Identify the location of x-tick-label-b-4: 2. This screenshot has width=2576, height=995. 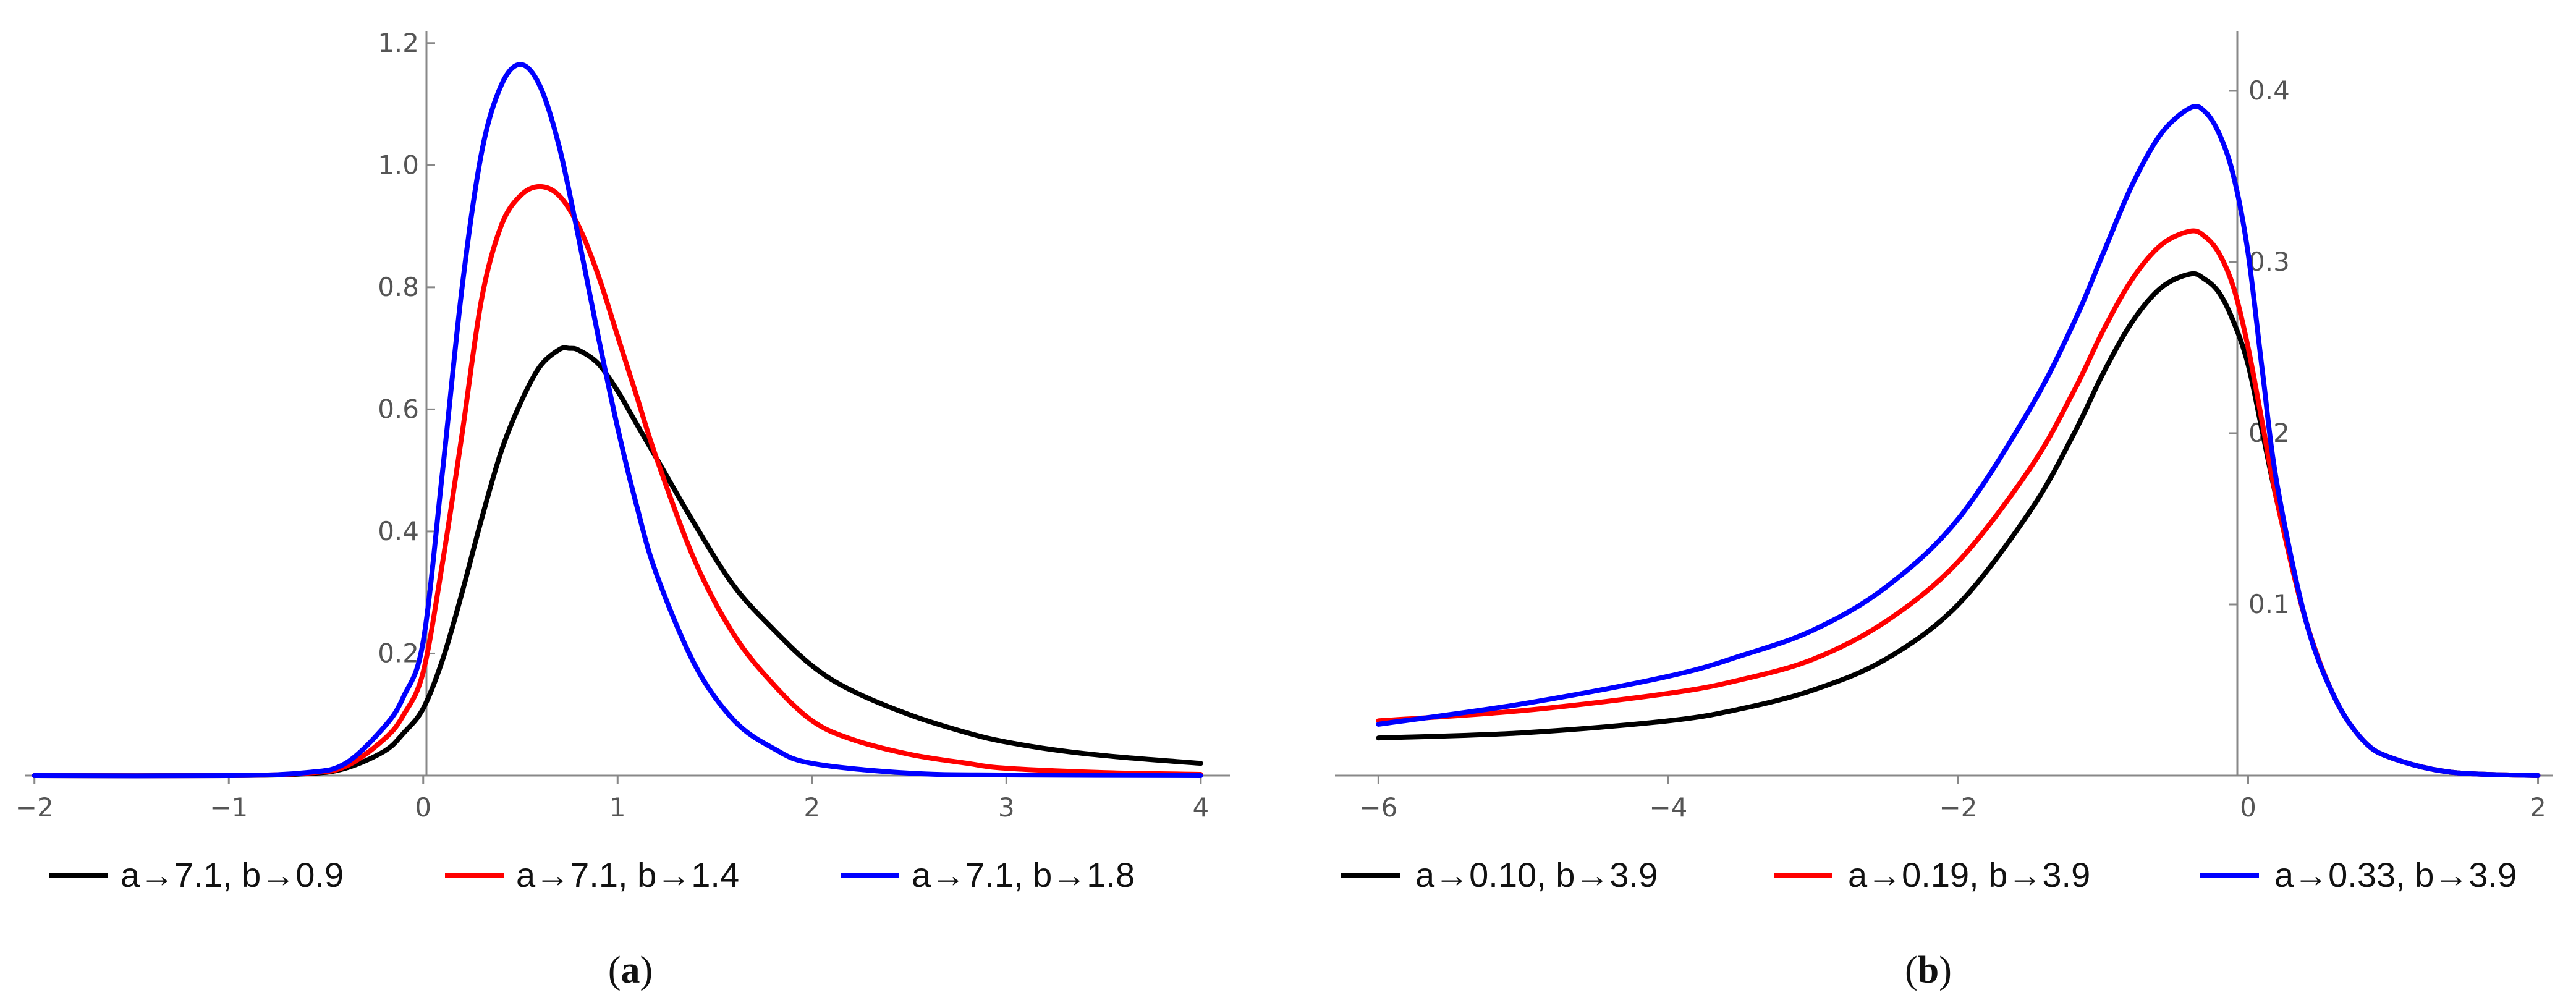
(2538, 807).